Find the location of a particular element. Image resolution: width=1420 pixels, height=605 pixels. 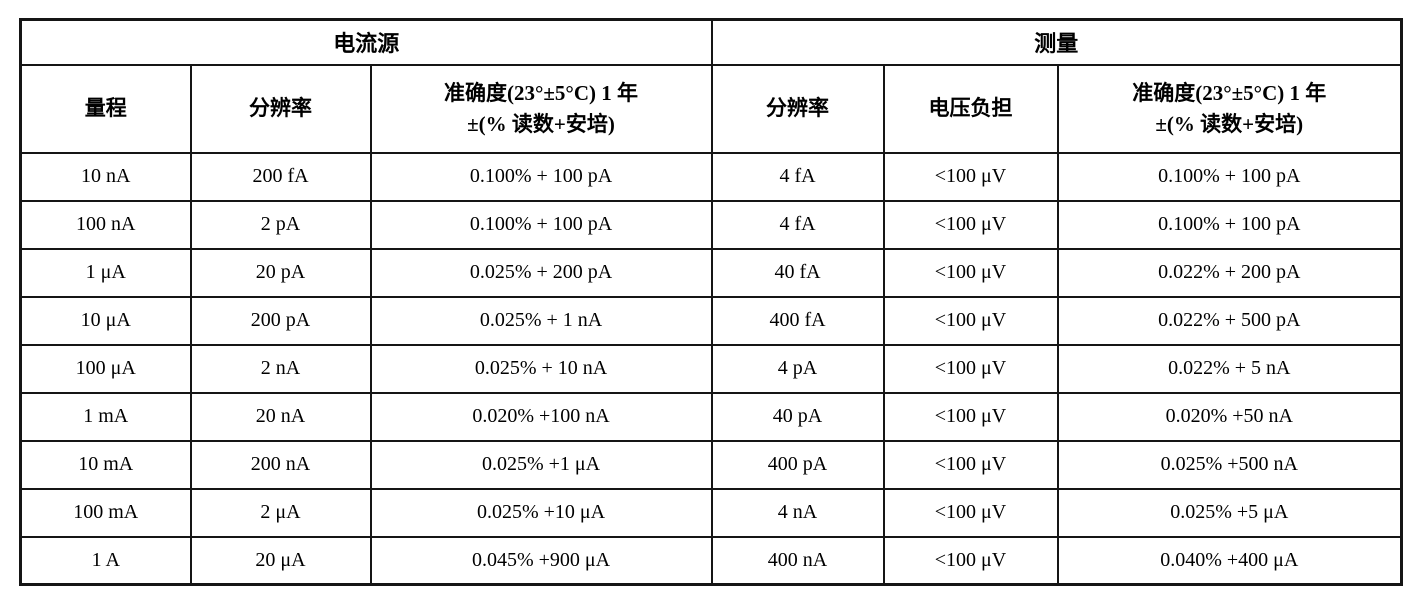

cell-measure-resolution: 40 fA is located at coordinates (797, 272).